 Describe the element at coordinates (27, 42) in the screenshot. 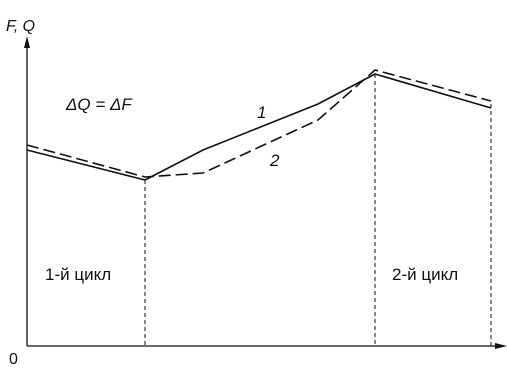

I see `y-axis-arrow` at that location.